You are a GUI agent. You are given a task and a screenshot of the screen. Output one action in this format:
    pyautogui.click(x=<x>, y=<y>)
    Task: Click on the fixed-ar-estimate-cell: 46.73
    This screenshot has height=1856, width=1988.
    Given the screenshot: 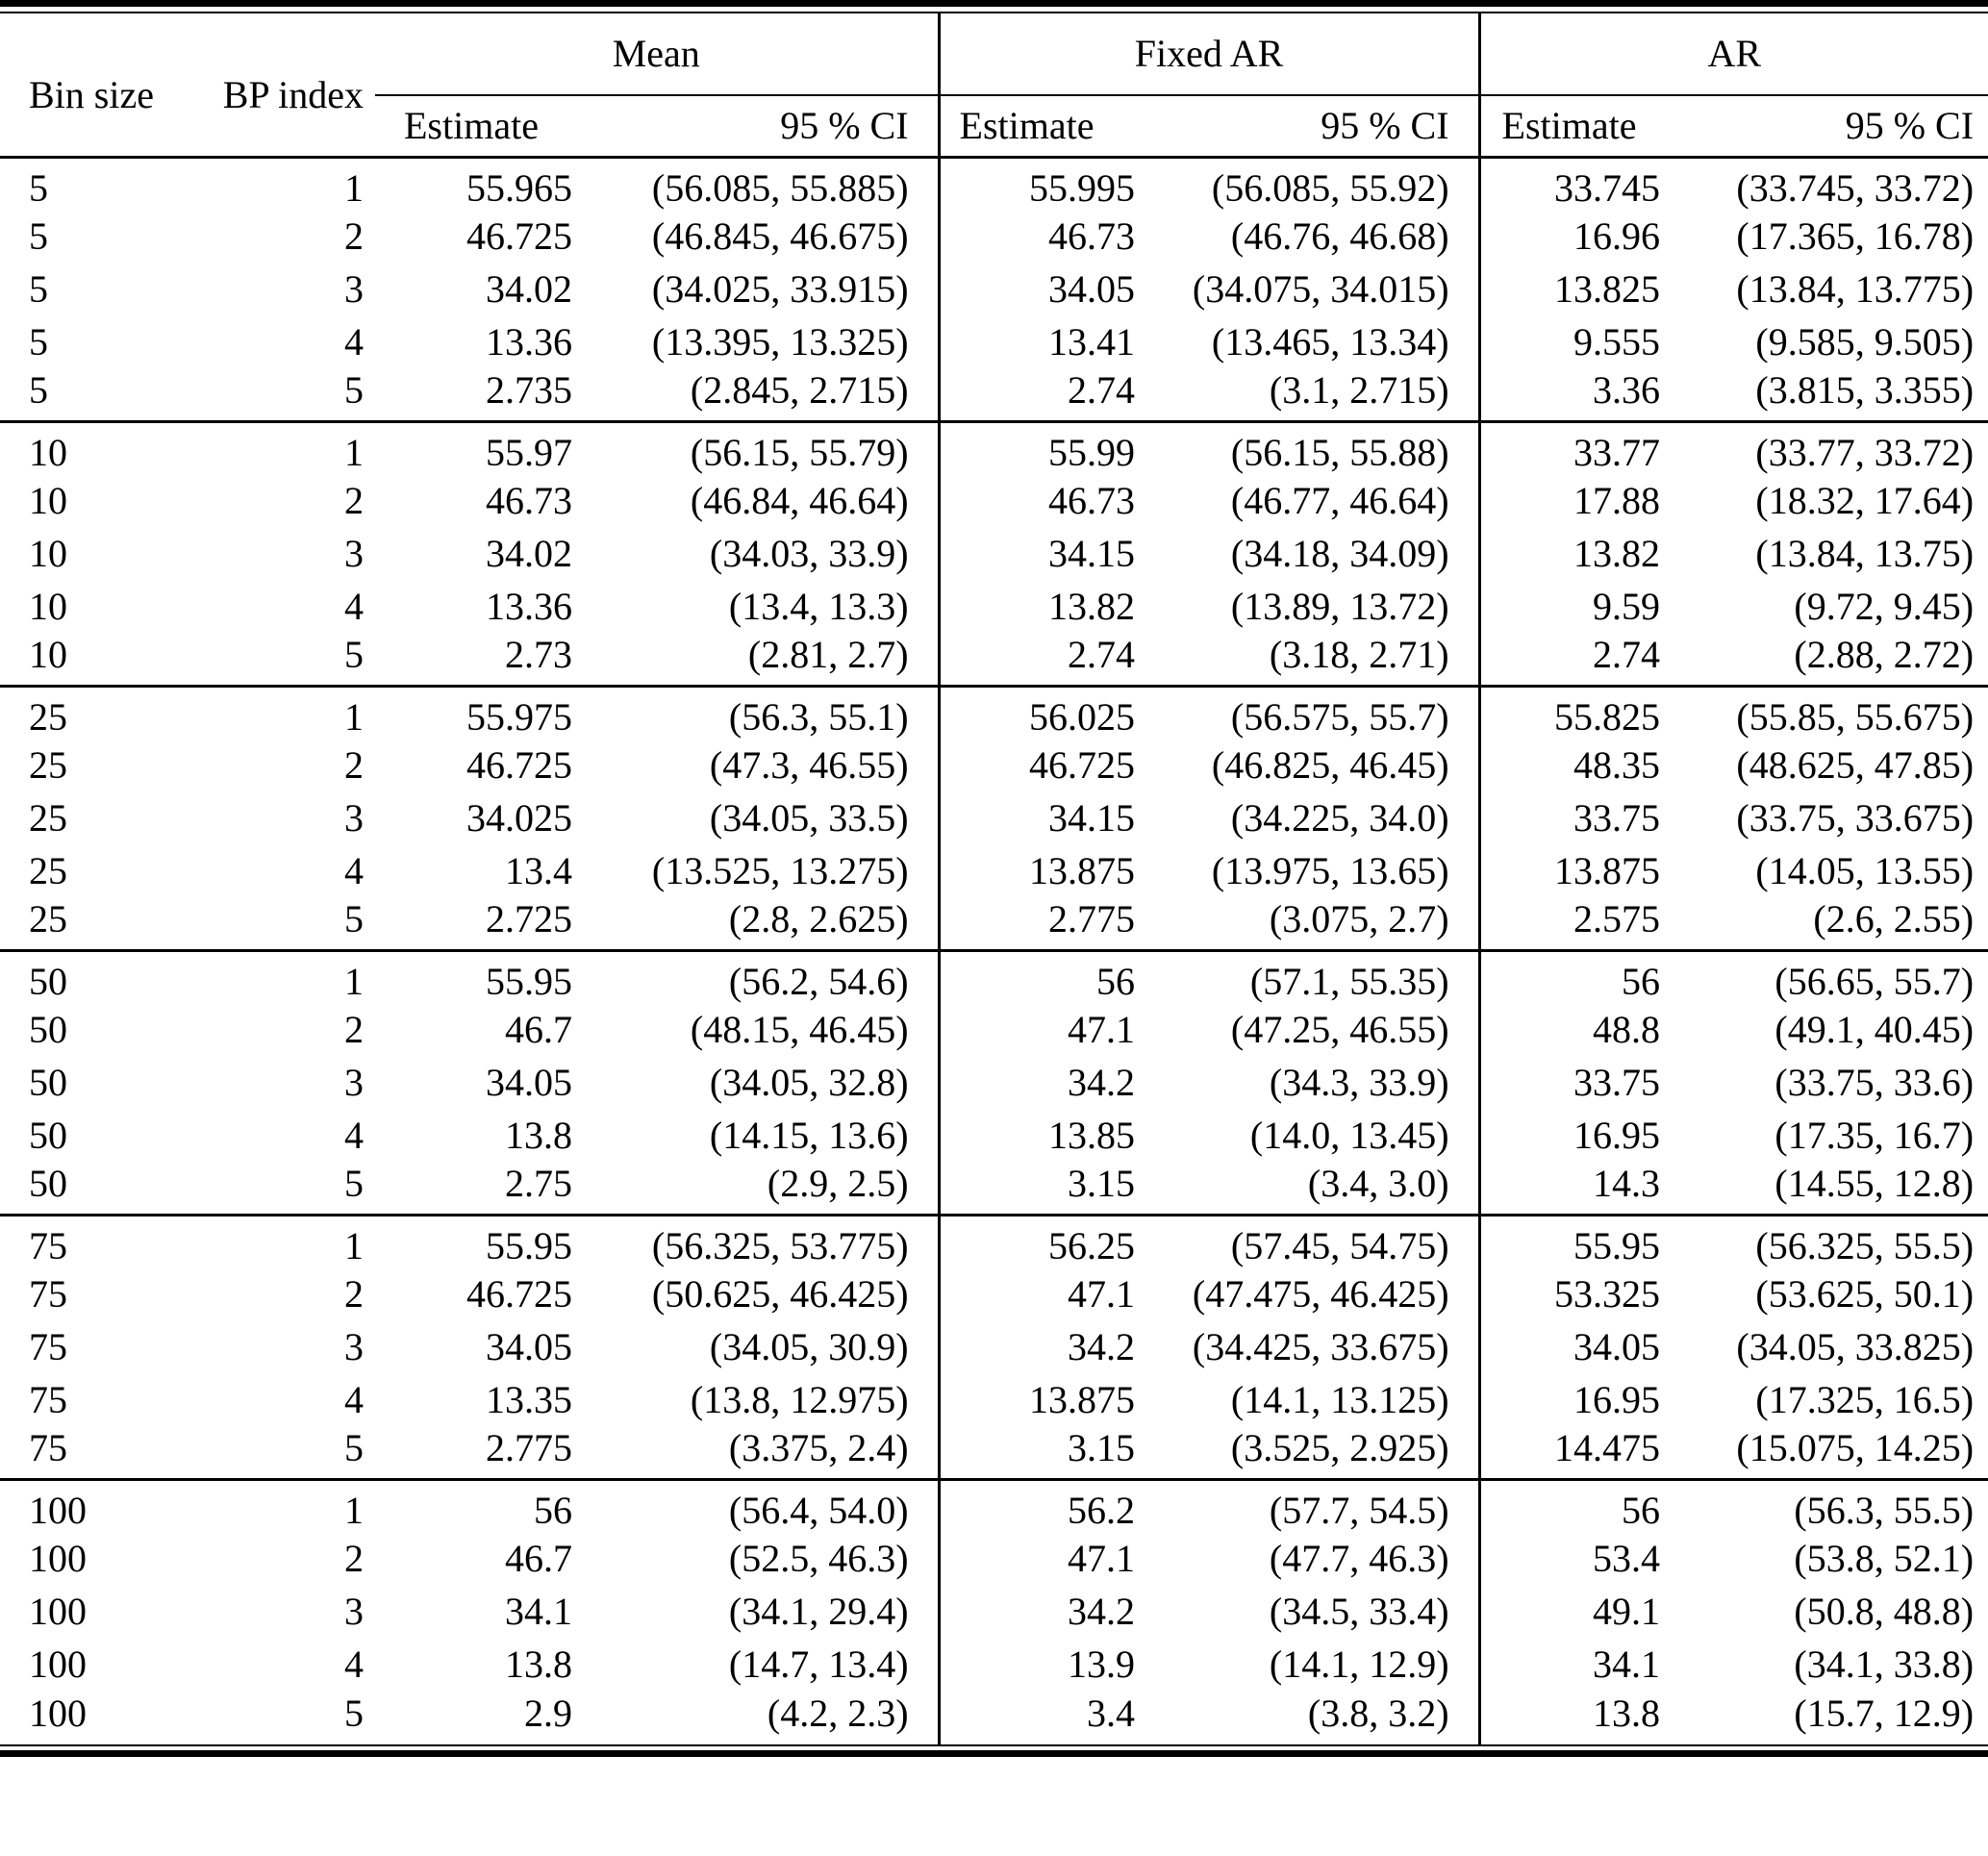 What is the action you would take?
    pyautogui.click(x=1092, y=236)
    